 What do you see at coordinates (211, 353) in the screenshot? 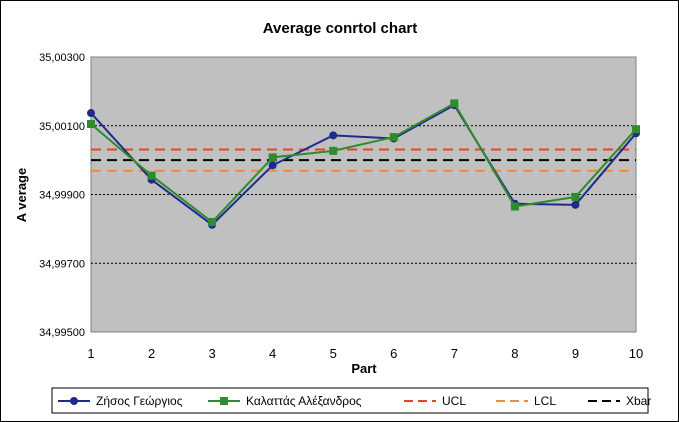
I see `x-tick-label: 3` at bounding box center [211, 353].